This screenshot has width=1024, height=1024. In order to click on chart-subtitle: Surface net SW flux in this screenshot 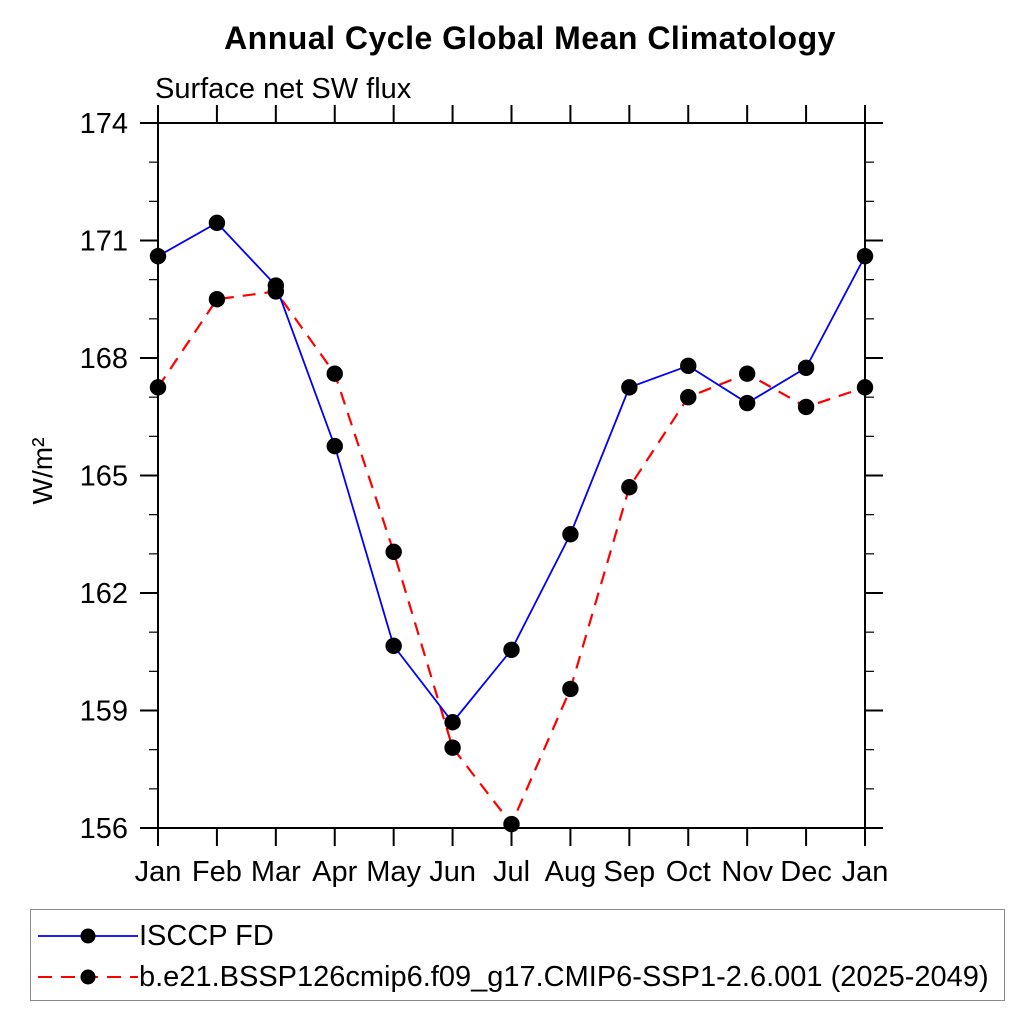, I will do `click(283, 89)`.